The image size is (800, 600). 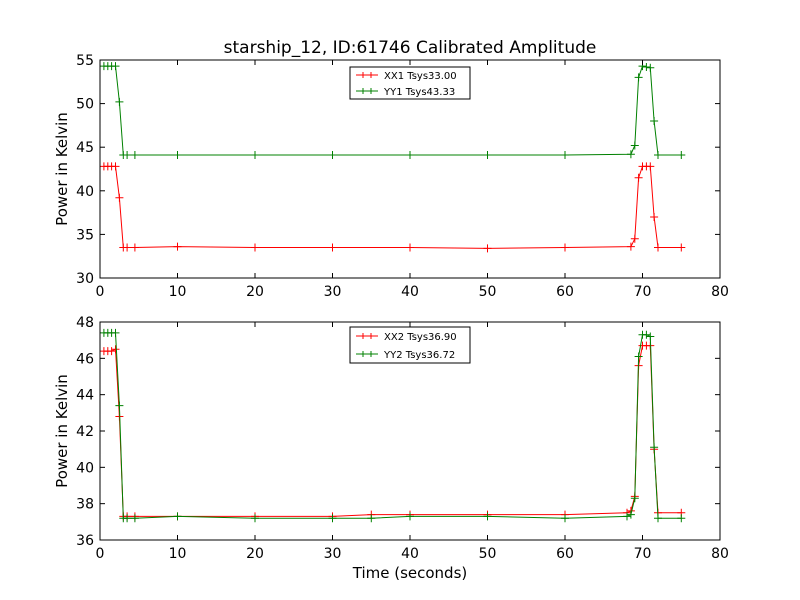 I want to click on y-tick-label: 45, so click(x=85, y=148).